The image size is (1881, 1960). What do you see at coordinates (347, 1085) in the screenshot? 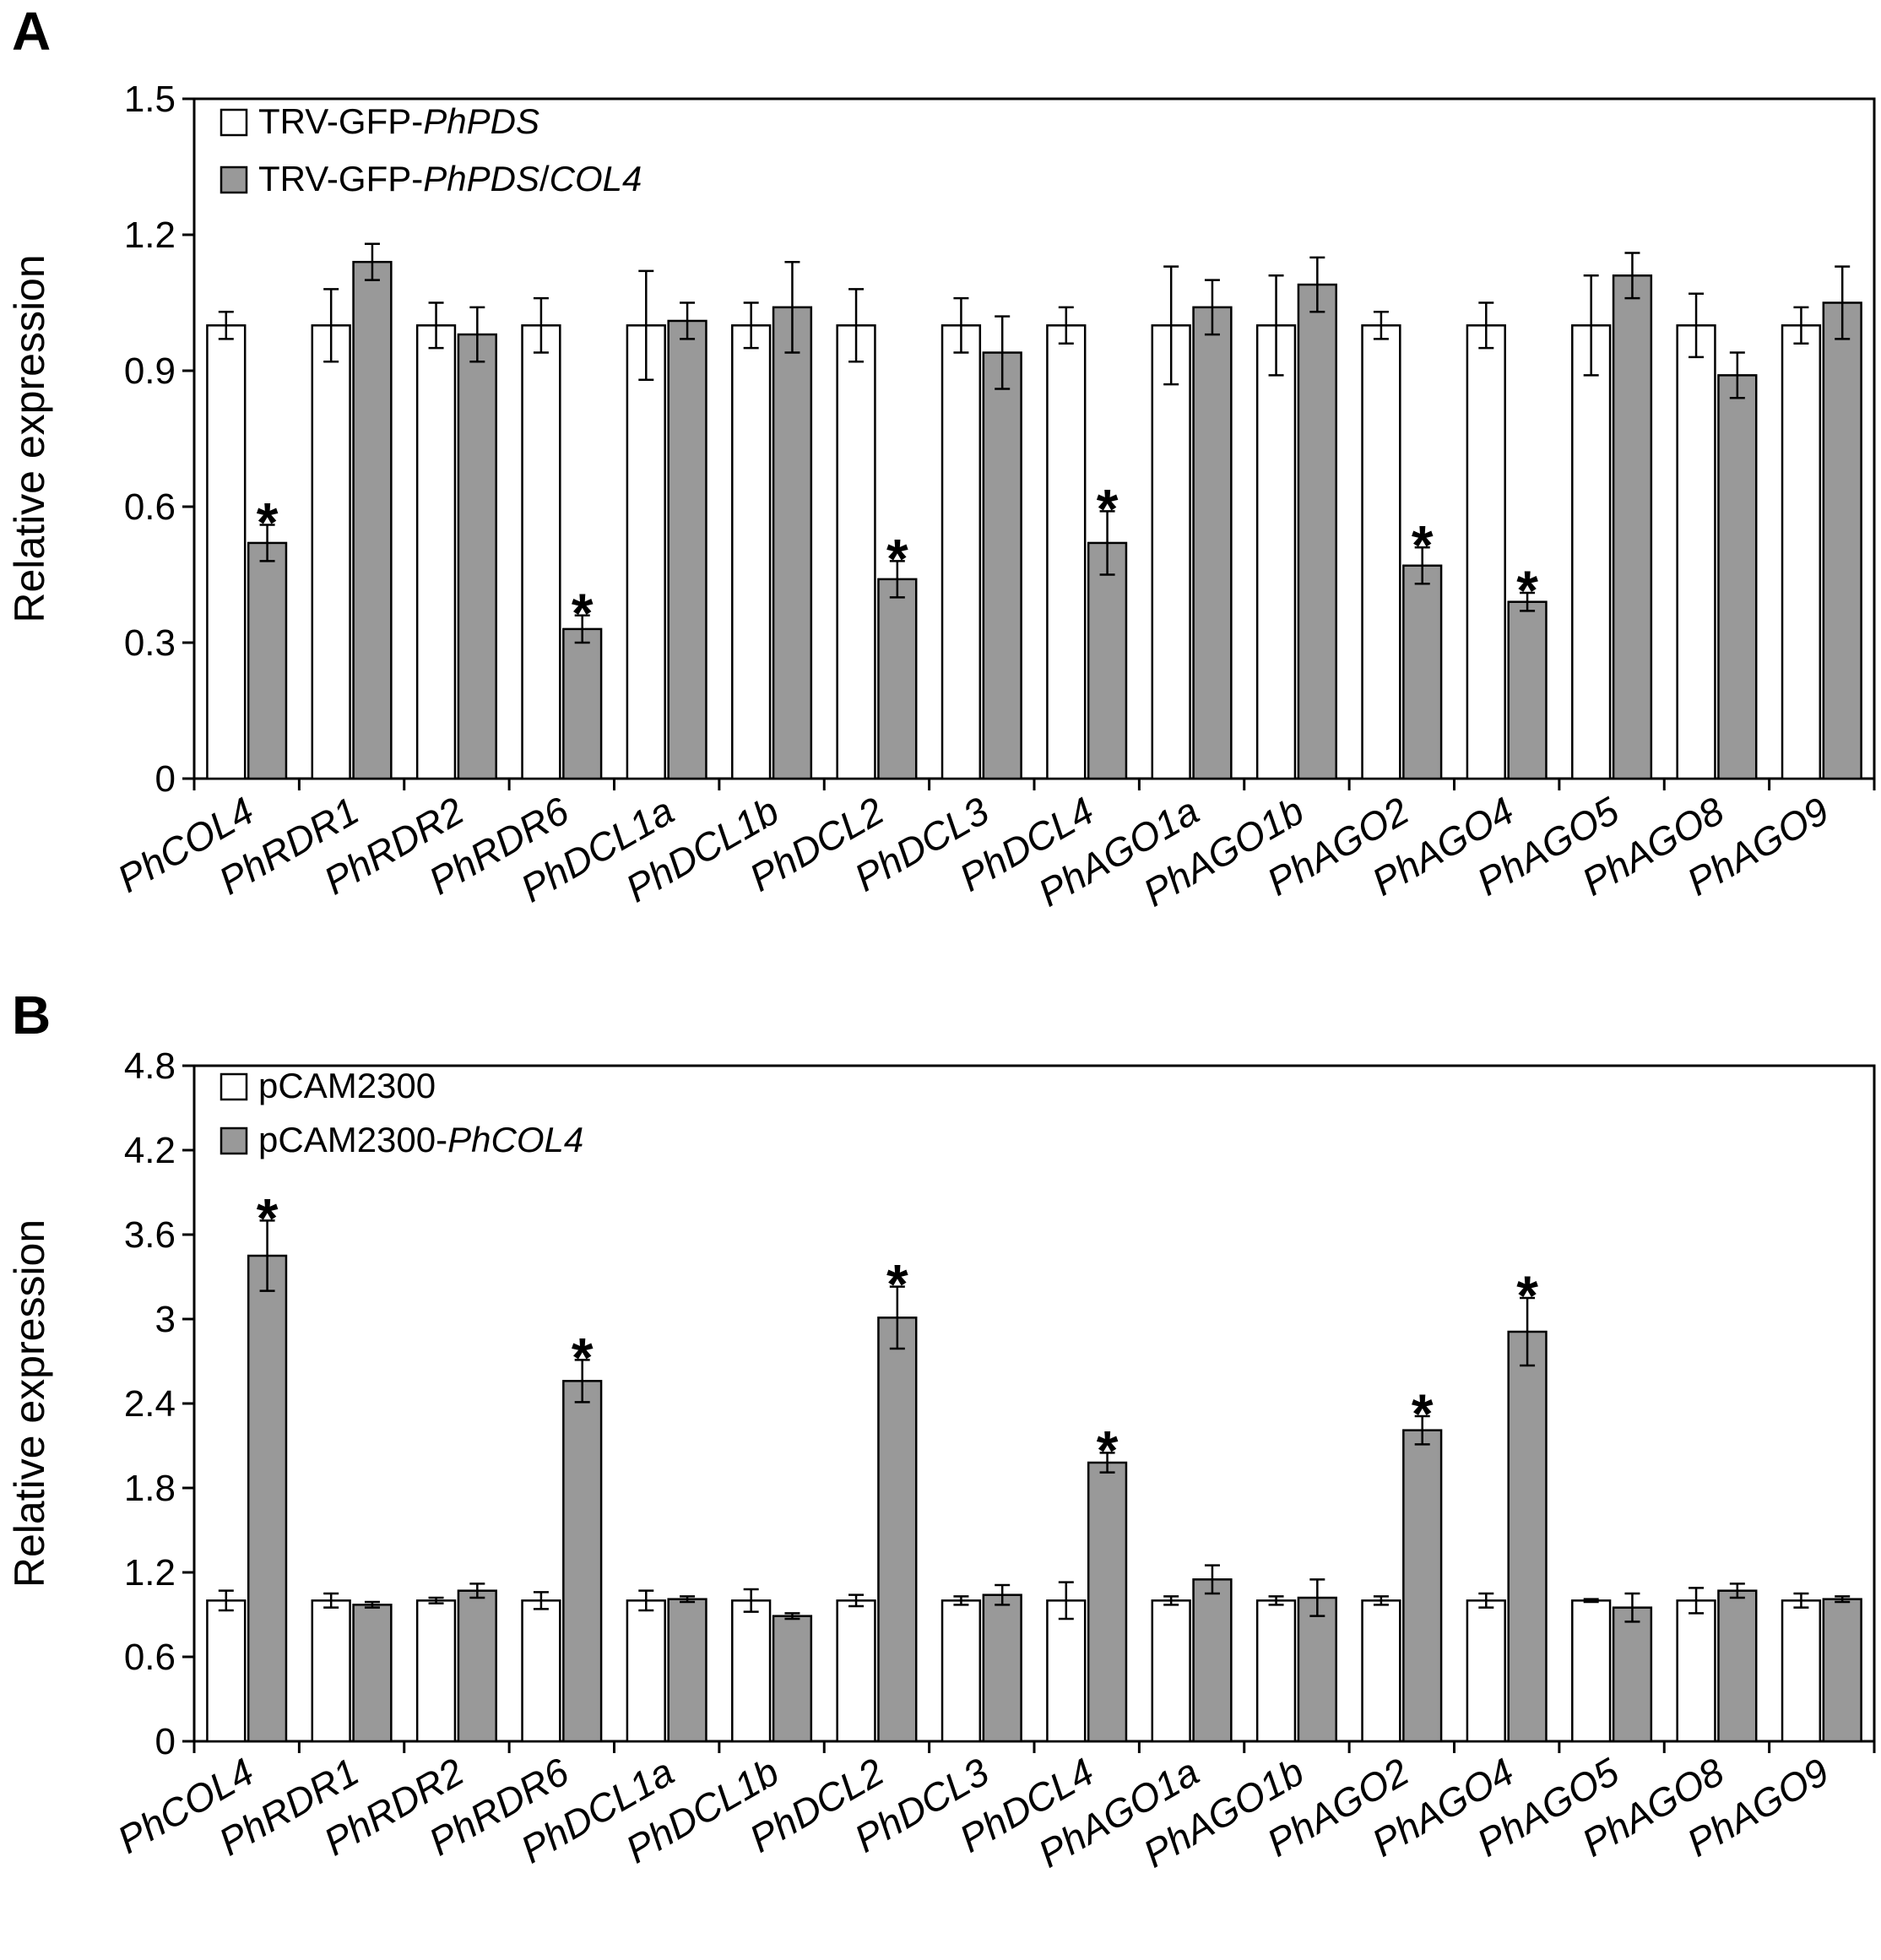
I see `legend-label: pCAM2300` at bounding box center [347, 1085].